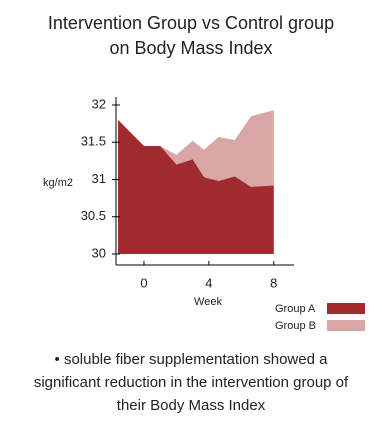  What do you see at coordinates (143, 282) in the screenshot?
I see `x-tick-label: 0` at bounding box center [143, 282].